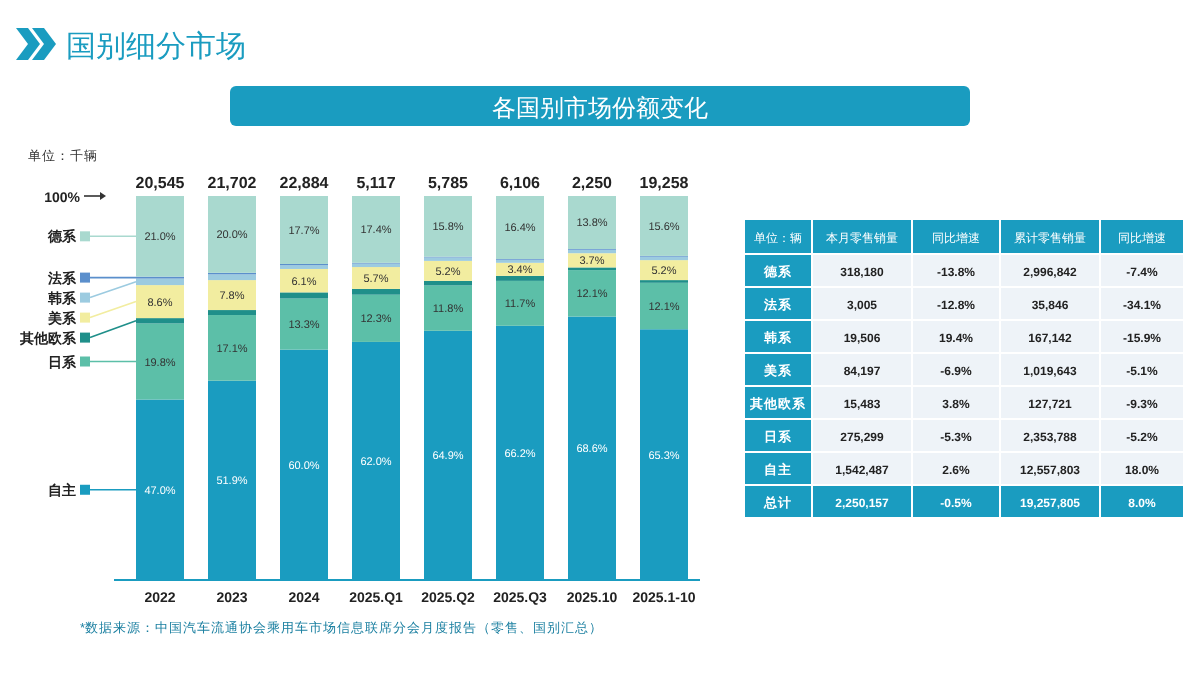  What do you see at coordinates (160, 183) in the screenshot?
I see `annotation: 20,545` at bounding box center [160, 183].